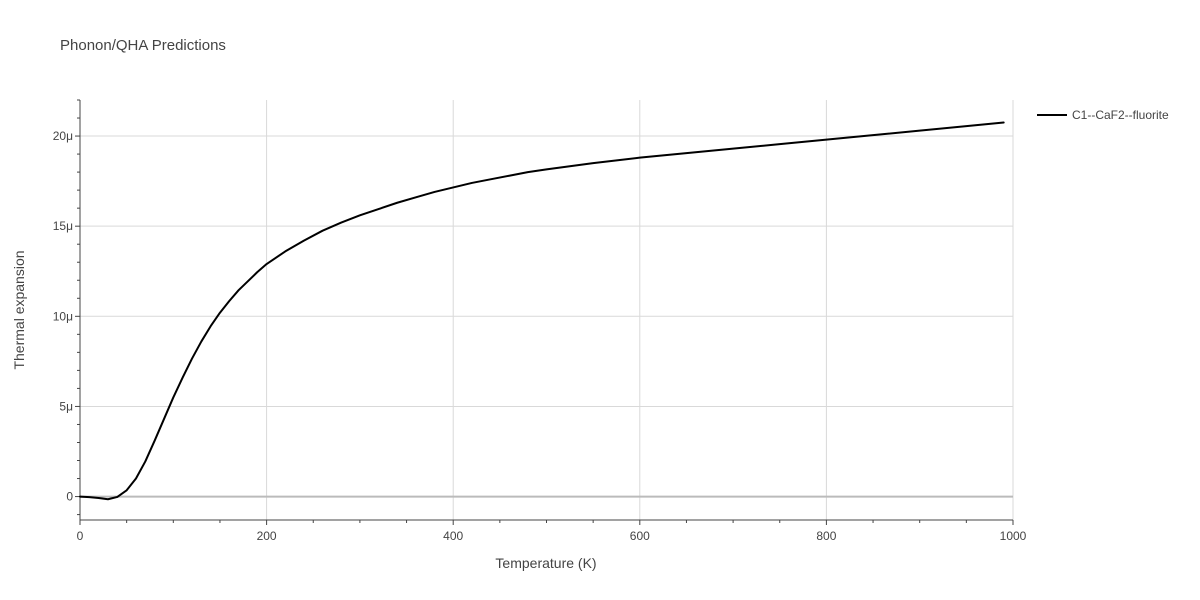 Image resolution: width=1200 pixels, height=600 pixels. I want to click on y-tick-label: 15μ, so click(63, 226).